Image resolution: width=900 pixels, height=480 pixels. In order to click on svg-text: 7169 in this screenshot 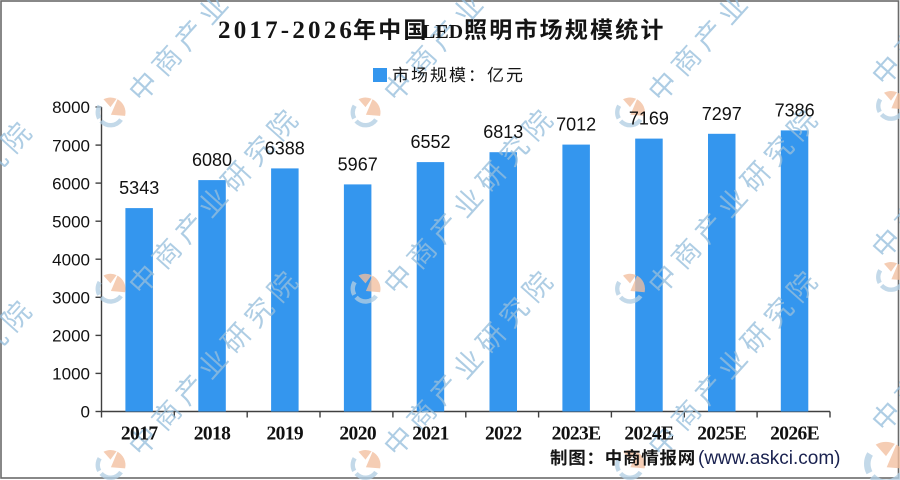, I will do `click(649, 119)`.